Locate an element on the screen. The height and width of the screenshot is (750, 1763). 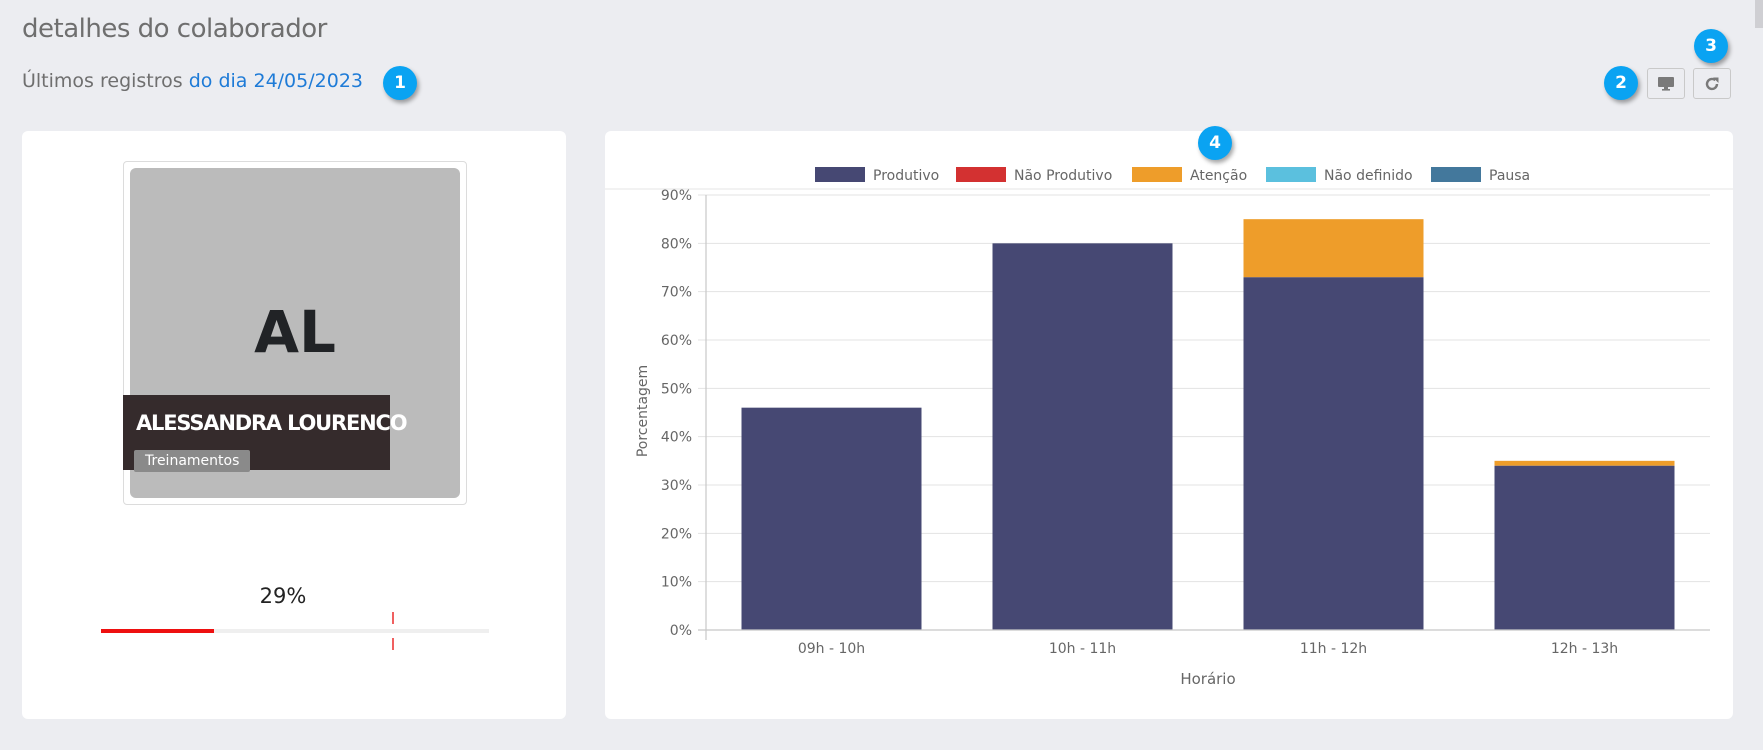
monitor-button is located at coordinates (1666, 83).